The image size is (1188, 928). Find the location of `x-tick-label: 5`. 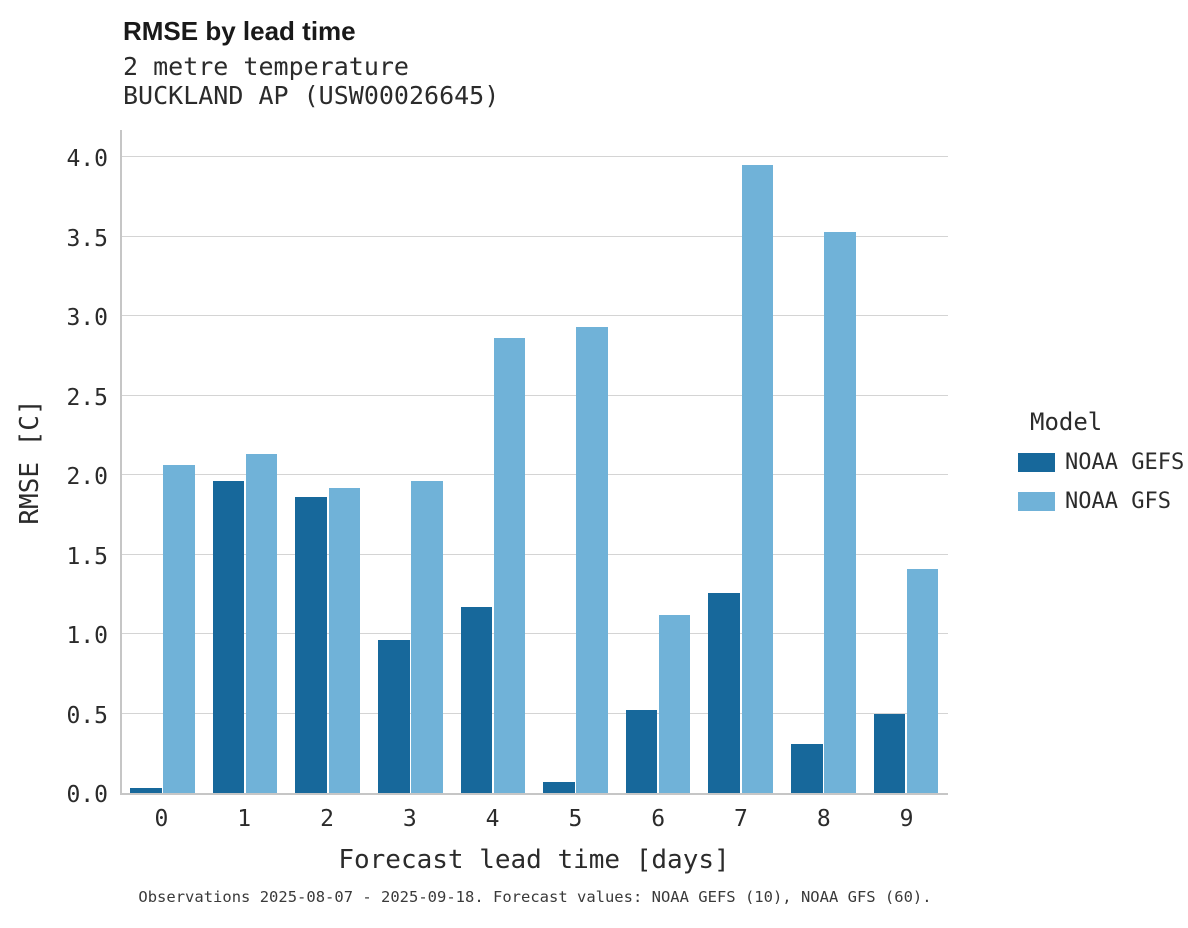

x-tick-label: 5 is located at coordinates (575, 819).